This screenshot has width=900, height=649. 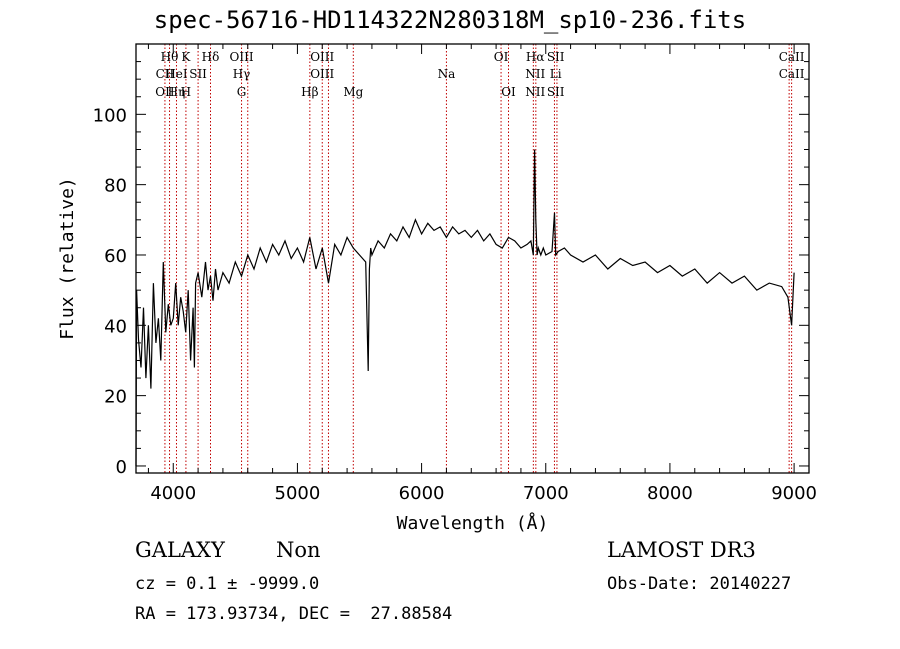 I want to click on x-tick-label: 9000, so click(x=794, y=493).